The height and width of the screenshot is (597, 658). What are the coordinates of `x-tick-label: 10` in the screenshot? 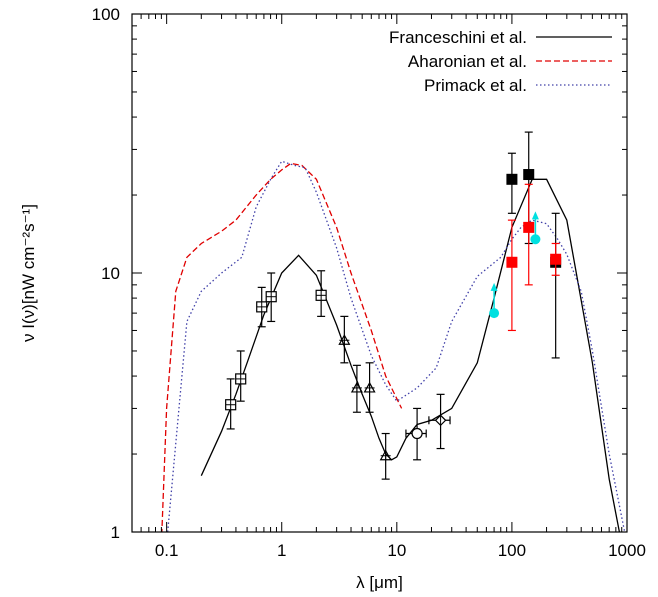 It's located at (396, 550).